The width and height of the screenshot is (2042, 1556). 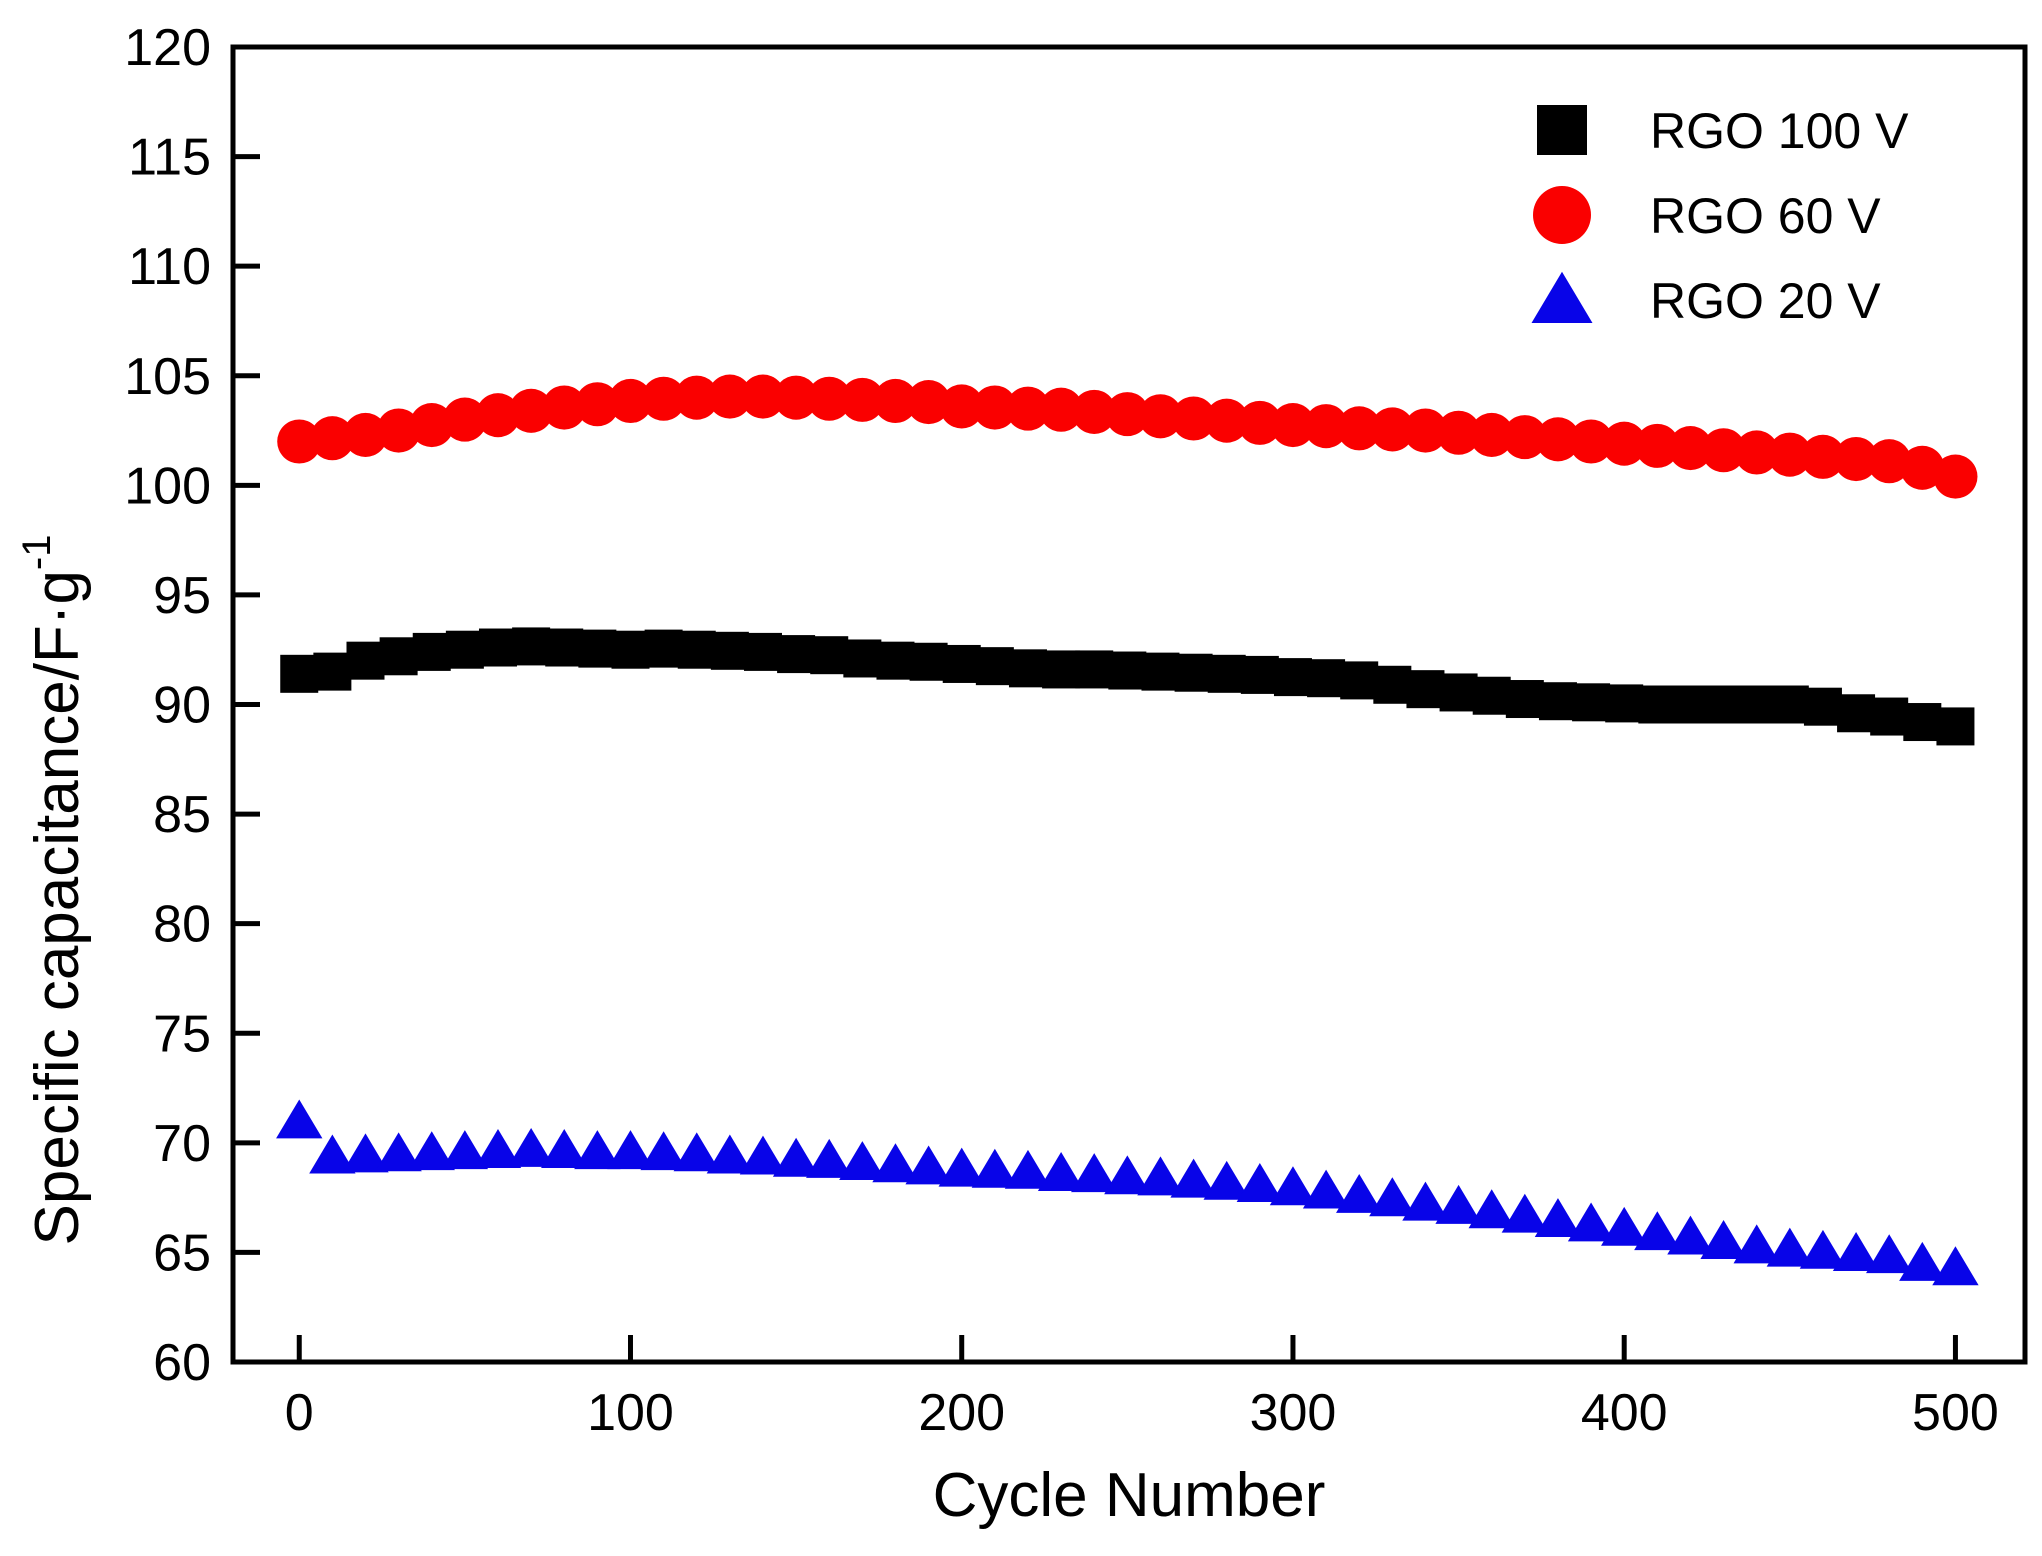 What do you see at coordinates (1562, 130) in the screenshot?
I see `legend-marker-square-icon` at bounding box center [1562, 130].